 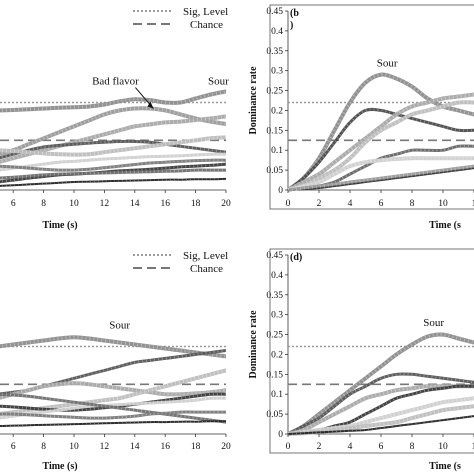 What do you see at coordinates (473, 204) in the screenshot?
I see `x-tick-label: 1` at bounding box center [473, 204].